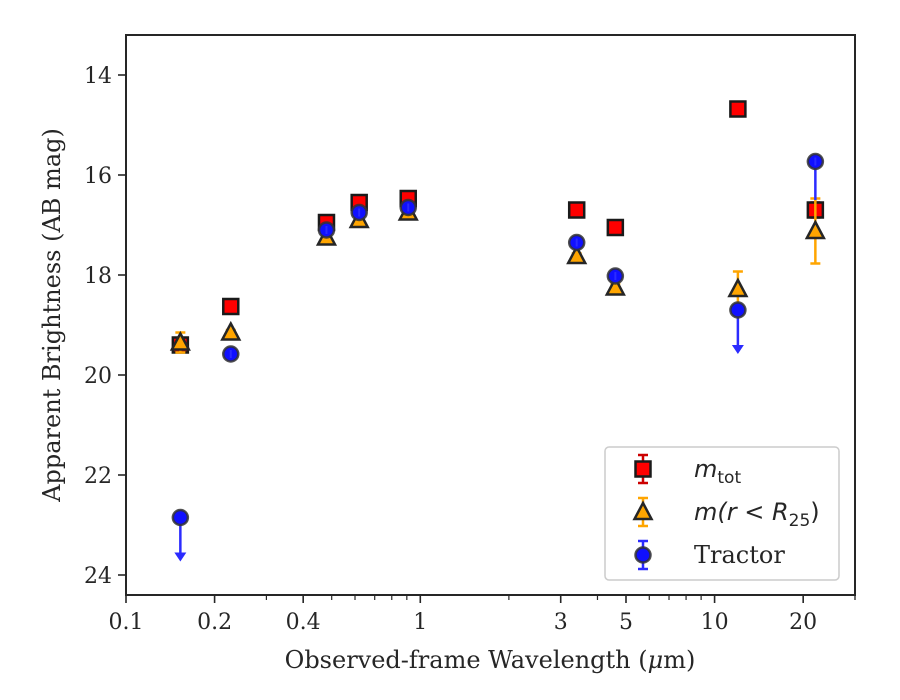 The image size is (900, 700). What do you see at coordinates (717, 471) in the screenshot?
I see `legend-label: mtot` at bounding box center [717, 471].